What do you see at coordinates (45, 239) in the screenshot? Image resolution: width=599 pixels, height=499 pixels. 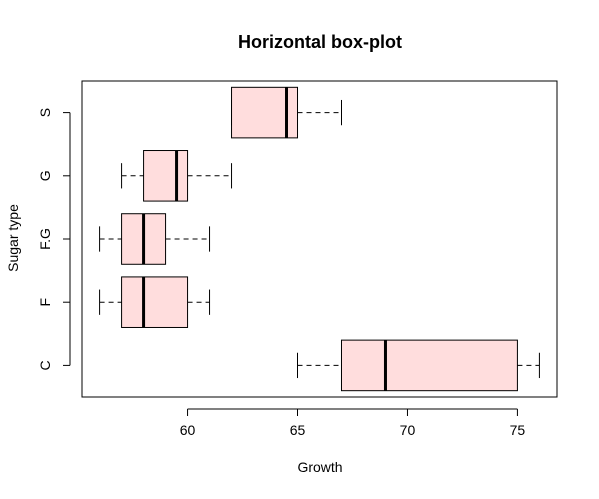 I see `y-tick-label: F.G` at bounding box center [45, 239].